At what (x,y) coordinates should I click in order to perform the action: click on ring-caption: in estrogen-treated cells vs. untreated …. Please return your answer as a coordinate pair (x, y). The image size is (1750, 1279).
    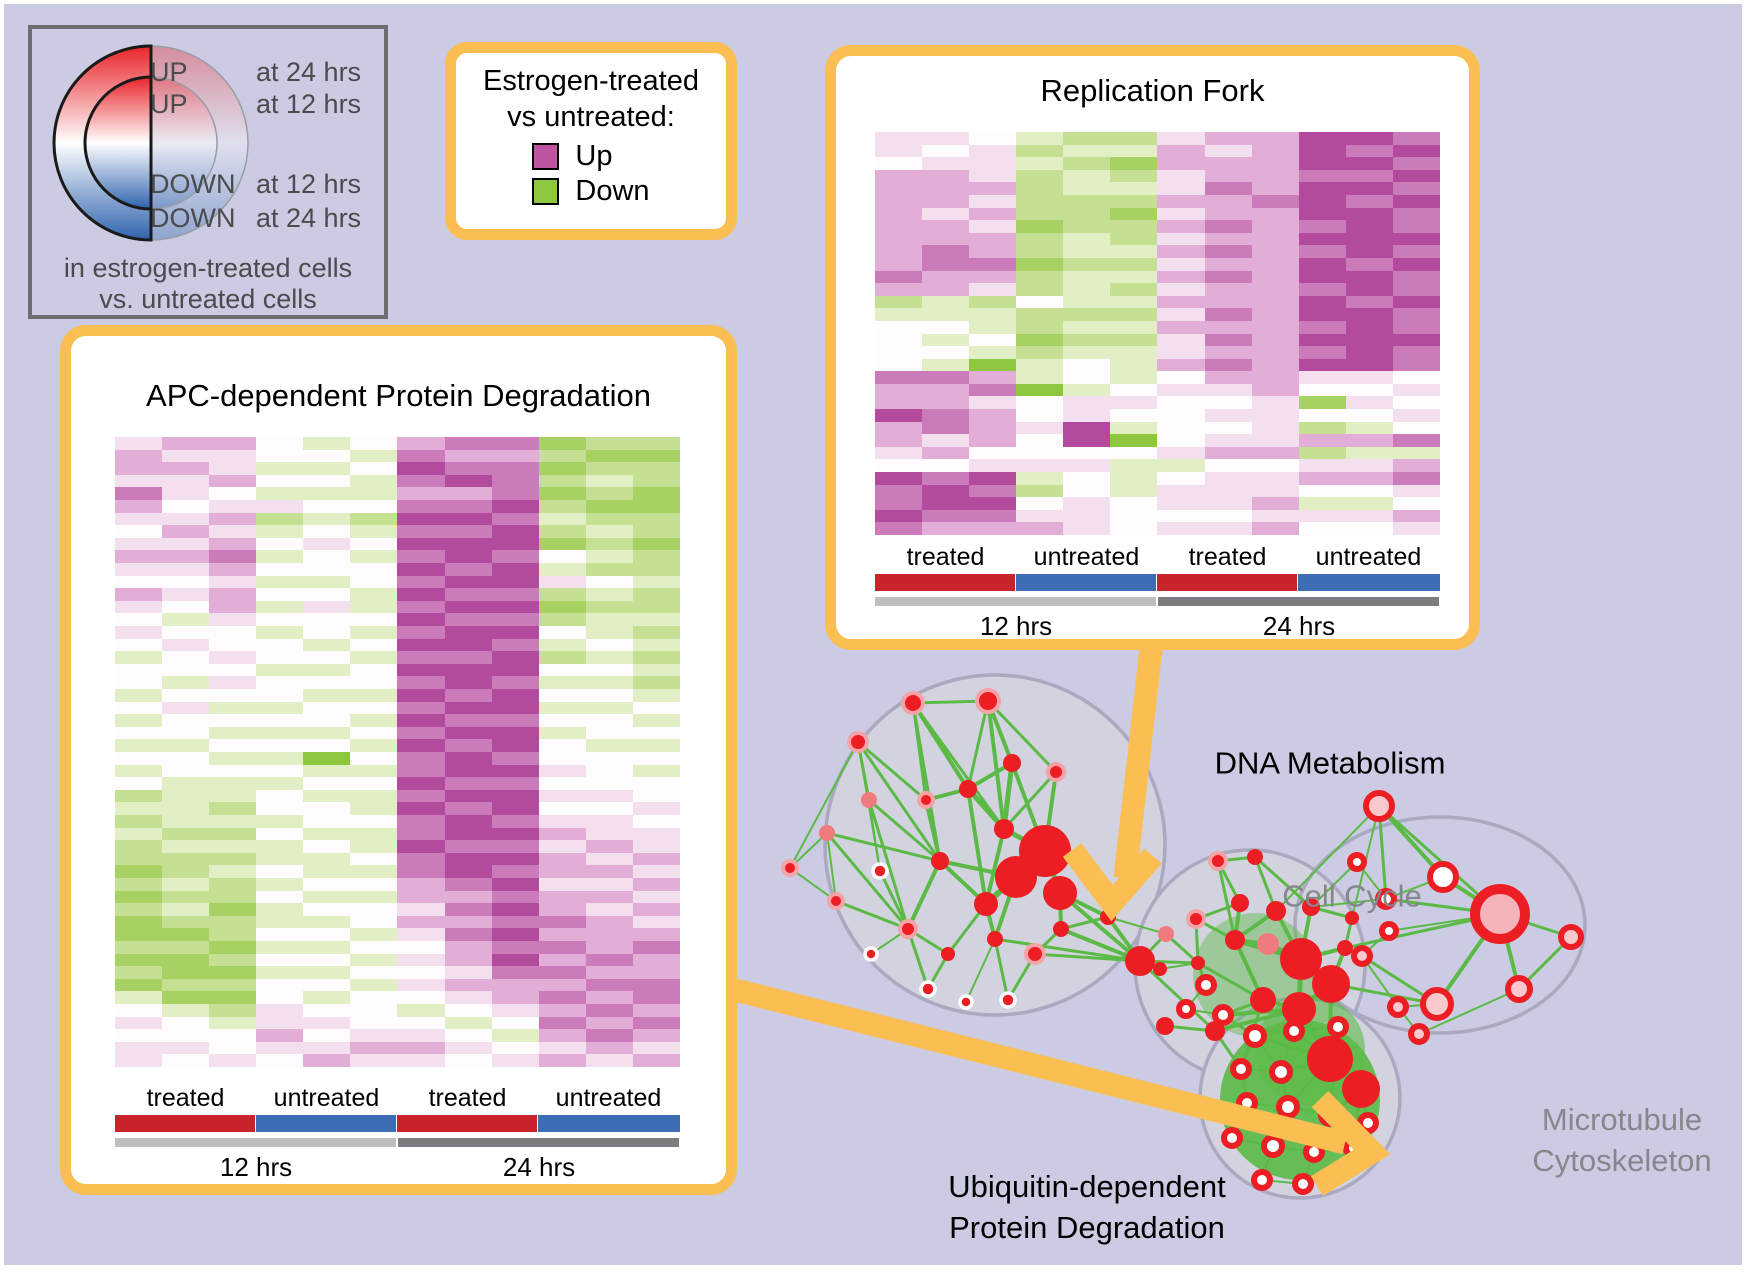
    Looking at the image, I should click on (208, 283).